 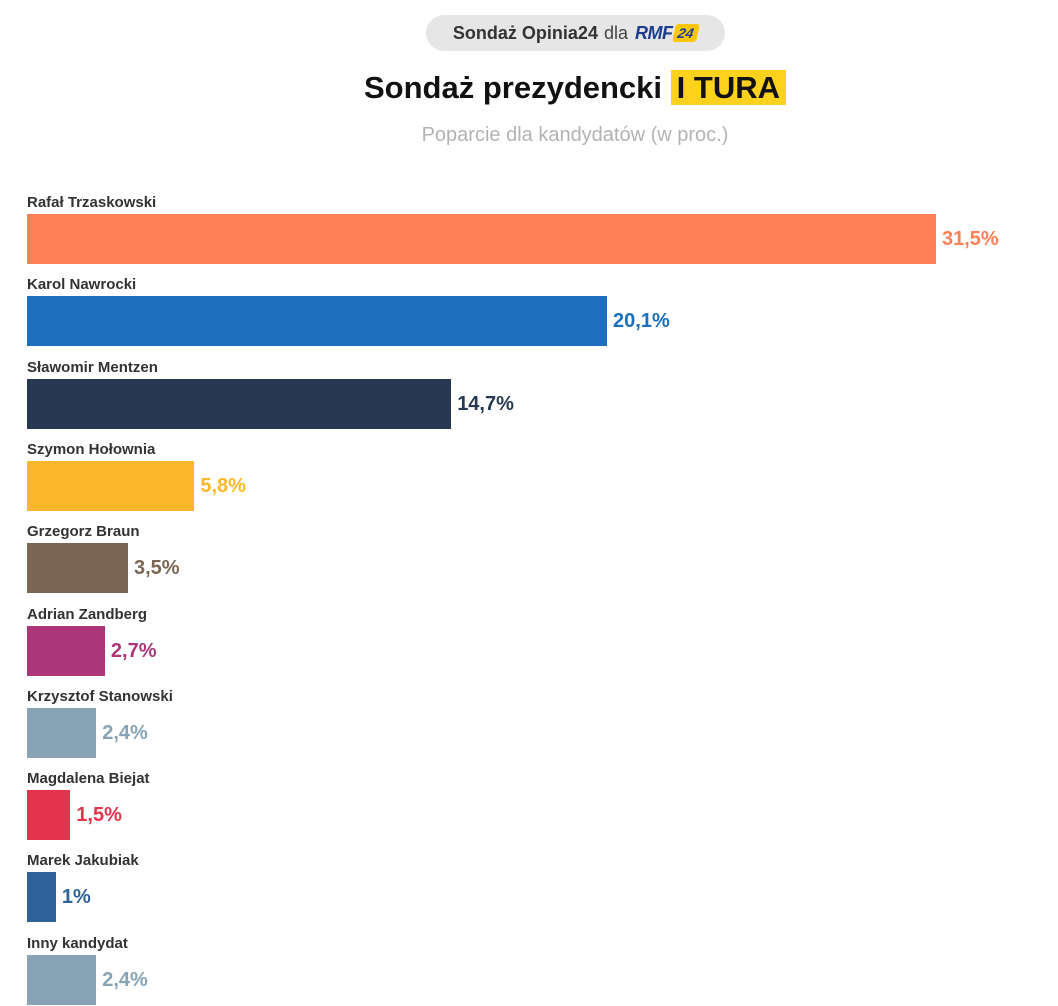 What do you see at coordinates (575, 135) in the screenshot?
I see `chart-subtitle: Poparcie dla kandydatów (w proc.)` at bounding box center [575, 135].